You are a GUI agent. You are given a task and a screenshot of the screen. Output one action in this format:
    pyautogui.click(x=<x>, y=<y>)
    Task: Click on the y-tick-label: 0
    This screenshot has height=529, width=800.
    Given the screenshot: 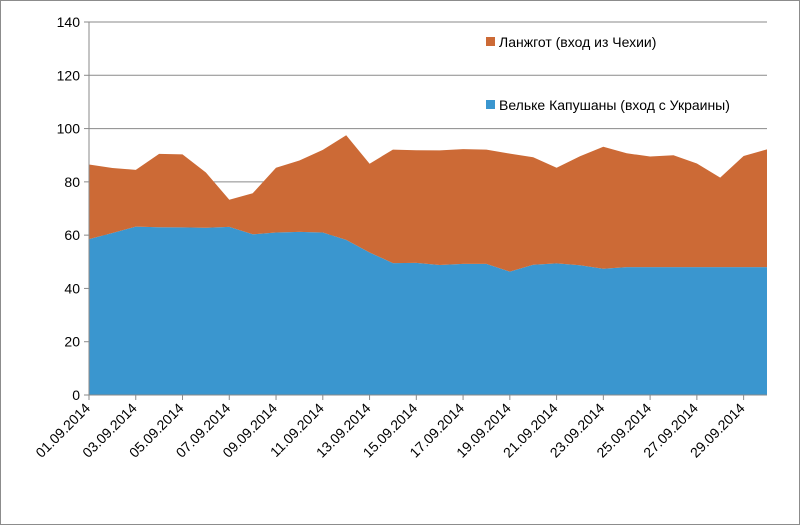 What is the action you would take?
    pyautogui.click(x=76, y=395)
    